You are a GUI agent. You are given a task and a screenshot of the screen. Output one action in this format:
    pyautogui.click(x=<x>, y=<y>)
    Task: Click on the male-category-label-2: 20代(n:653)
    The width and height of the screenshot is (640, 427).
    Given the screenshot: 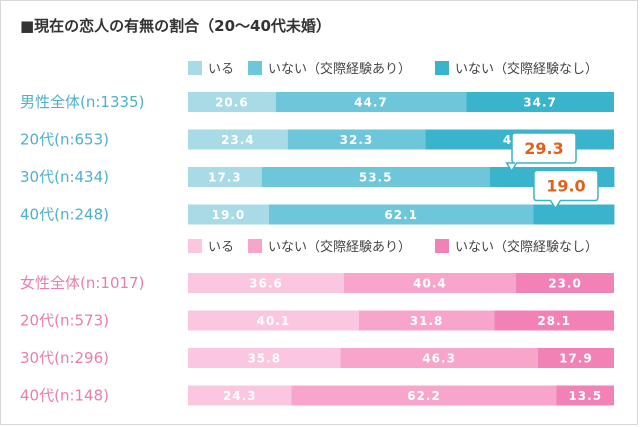 What is the action you would take?
    pyautogui.click(x=64, y=140)
    